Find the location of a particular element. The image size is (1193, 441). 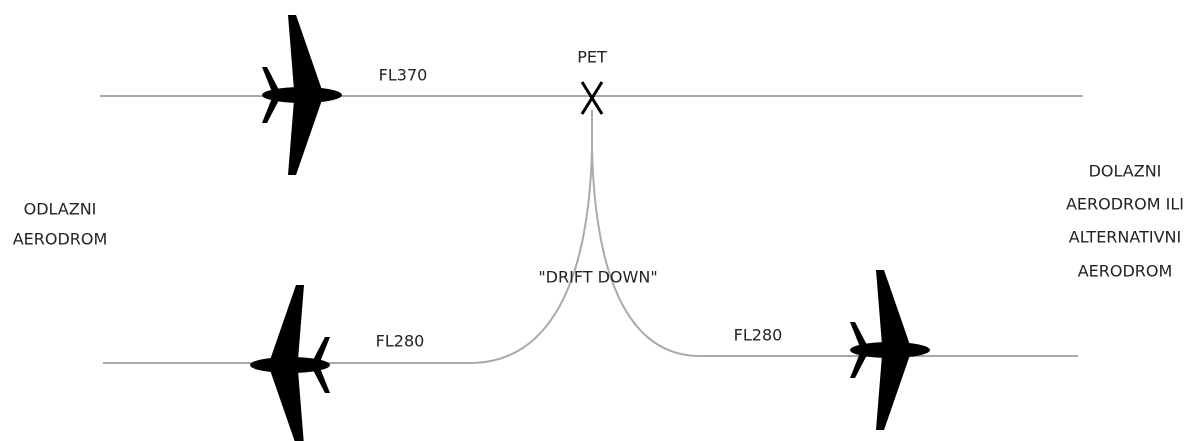

arrival-label: DOLAZNI is located at coordinates (1125, 171).